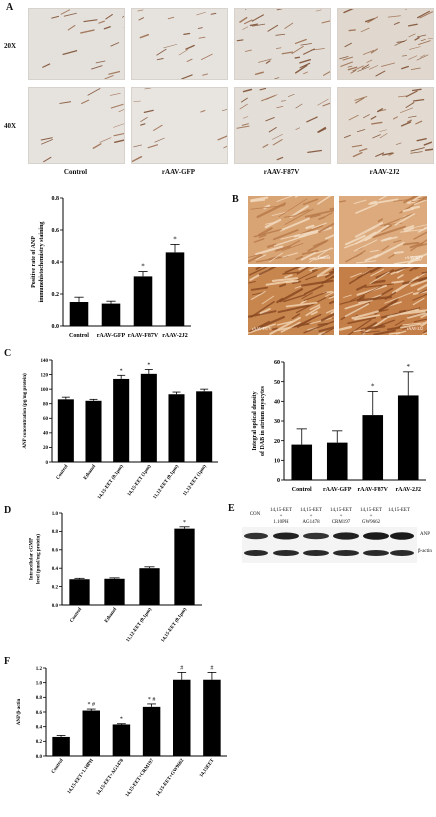  What do you see at coordinates (34, 262) in the screenshot?
I see `y-axis-label: Positive rate of ANP` at bounding box center [34, 262].